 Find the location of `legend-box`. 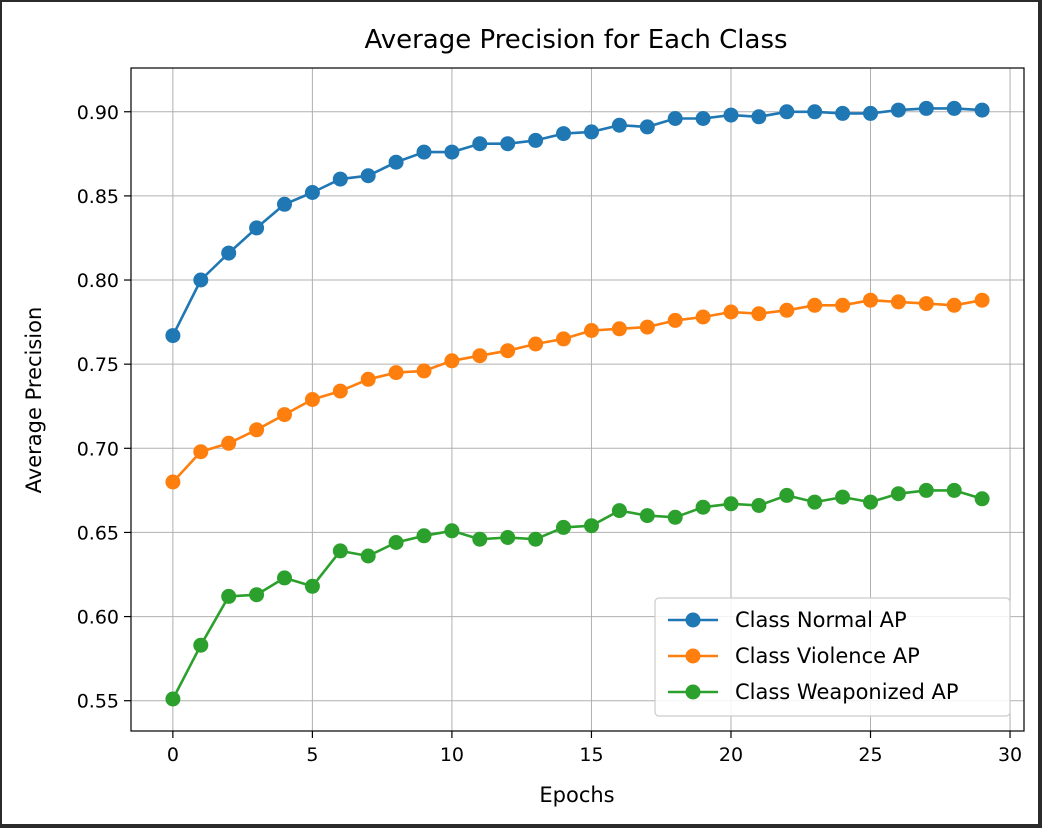

legend-box is located at coordinates (832, 657).